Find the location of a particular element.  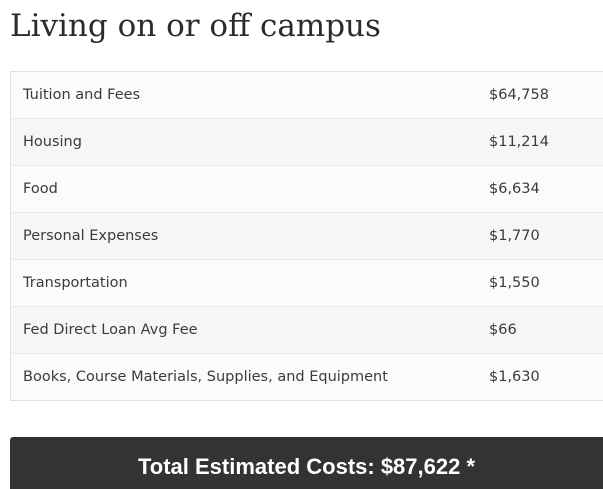

cost-label: Transportation is located at coordinates (249, 283).